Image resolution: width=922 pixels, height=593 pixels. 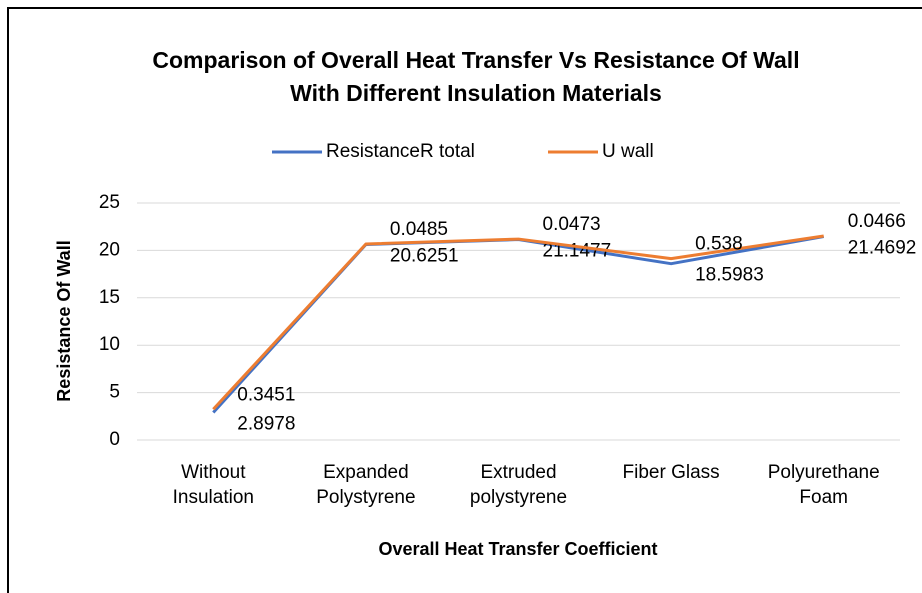 What do you see at coordinates (114, 392) in the screenshot?
I see `y-tick-label: 5` at bounding box center [114, 392].